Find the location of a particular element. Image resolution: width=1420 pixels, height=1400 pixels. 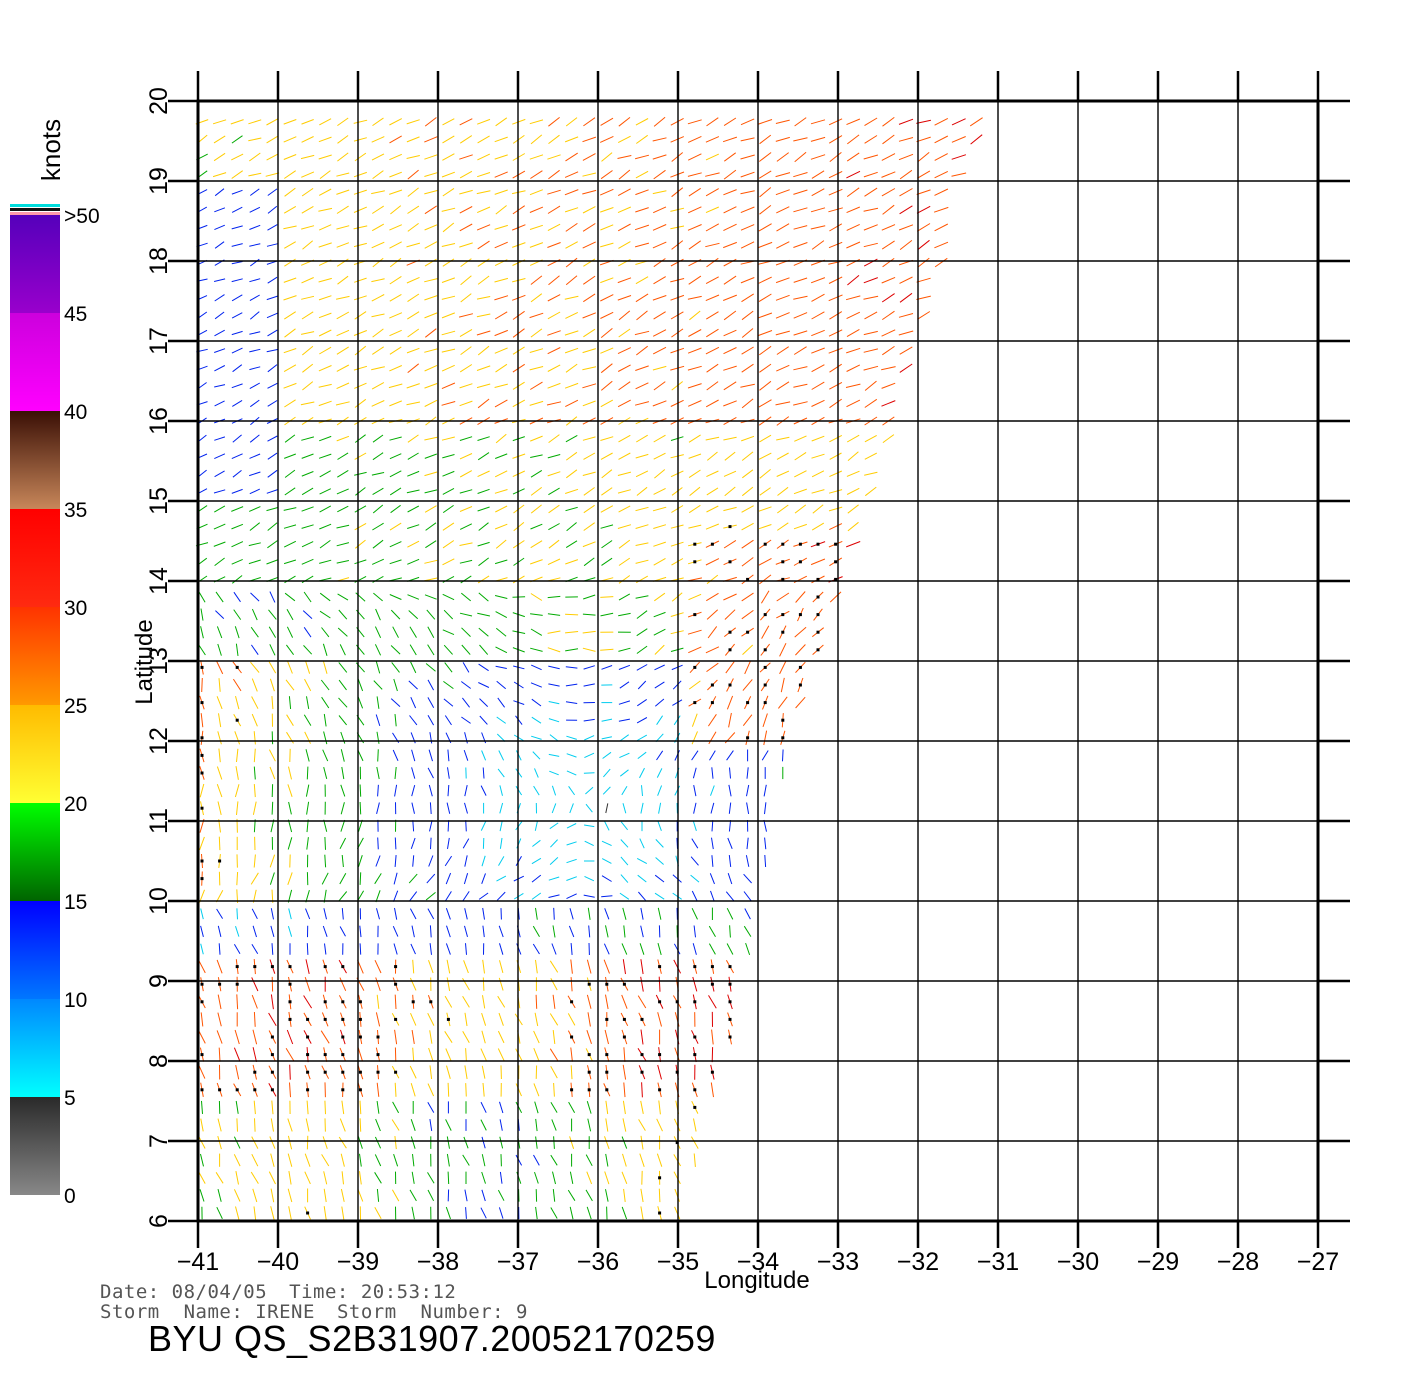

legend-cap is located at coordinates (35, 213).